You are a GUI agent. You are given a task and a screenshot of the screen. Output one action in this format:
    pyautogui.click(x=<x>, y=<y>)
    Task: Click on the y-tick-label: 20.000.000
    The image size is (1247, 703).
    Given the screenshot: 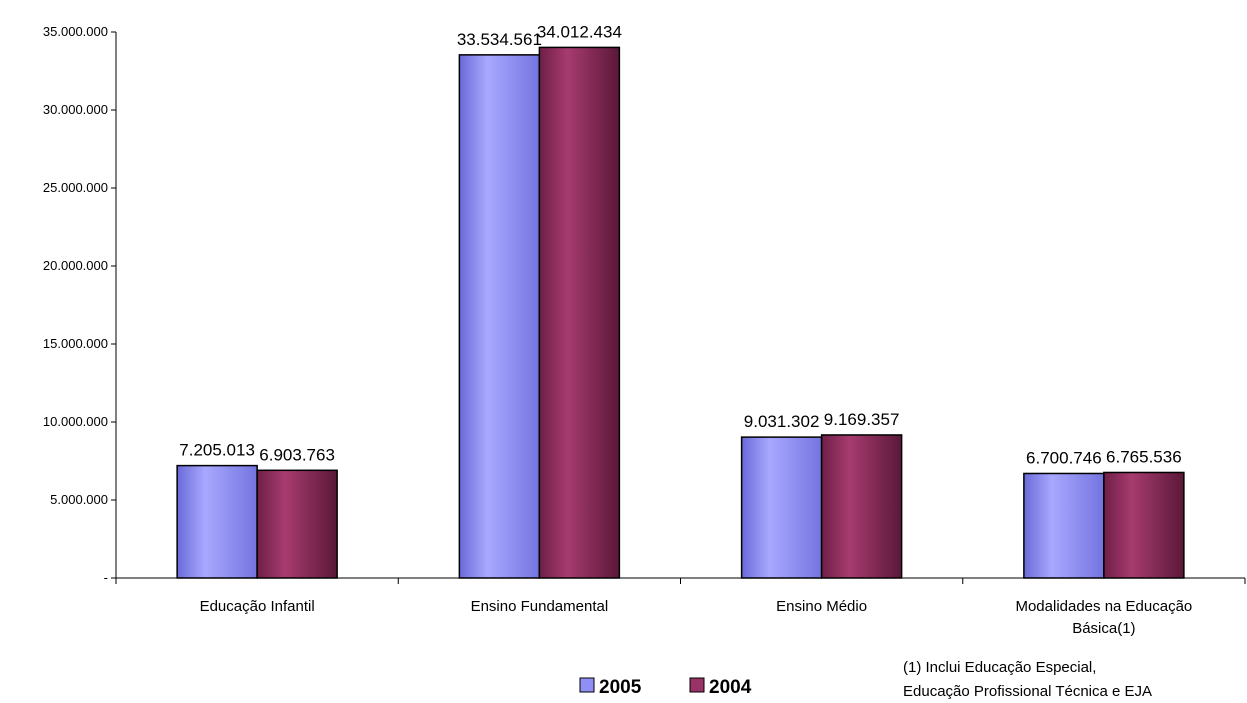 What is the action you would take?
    pyautogui.click(x=75, y=265)
    